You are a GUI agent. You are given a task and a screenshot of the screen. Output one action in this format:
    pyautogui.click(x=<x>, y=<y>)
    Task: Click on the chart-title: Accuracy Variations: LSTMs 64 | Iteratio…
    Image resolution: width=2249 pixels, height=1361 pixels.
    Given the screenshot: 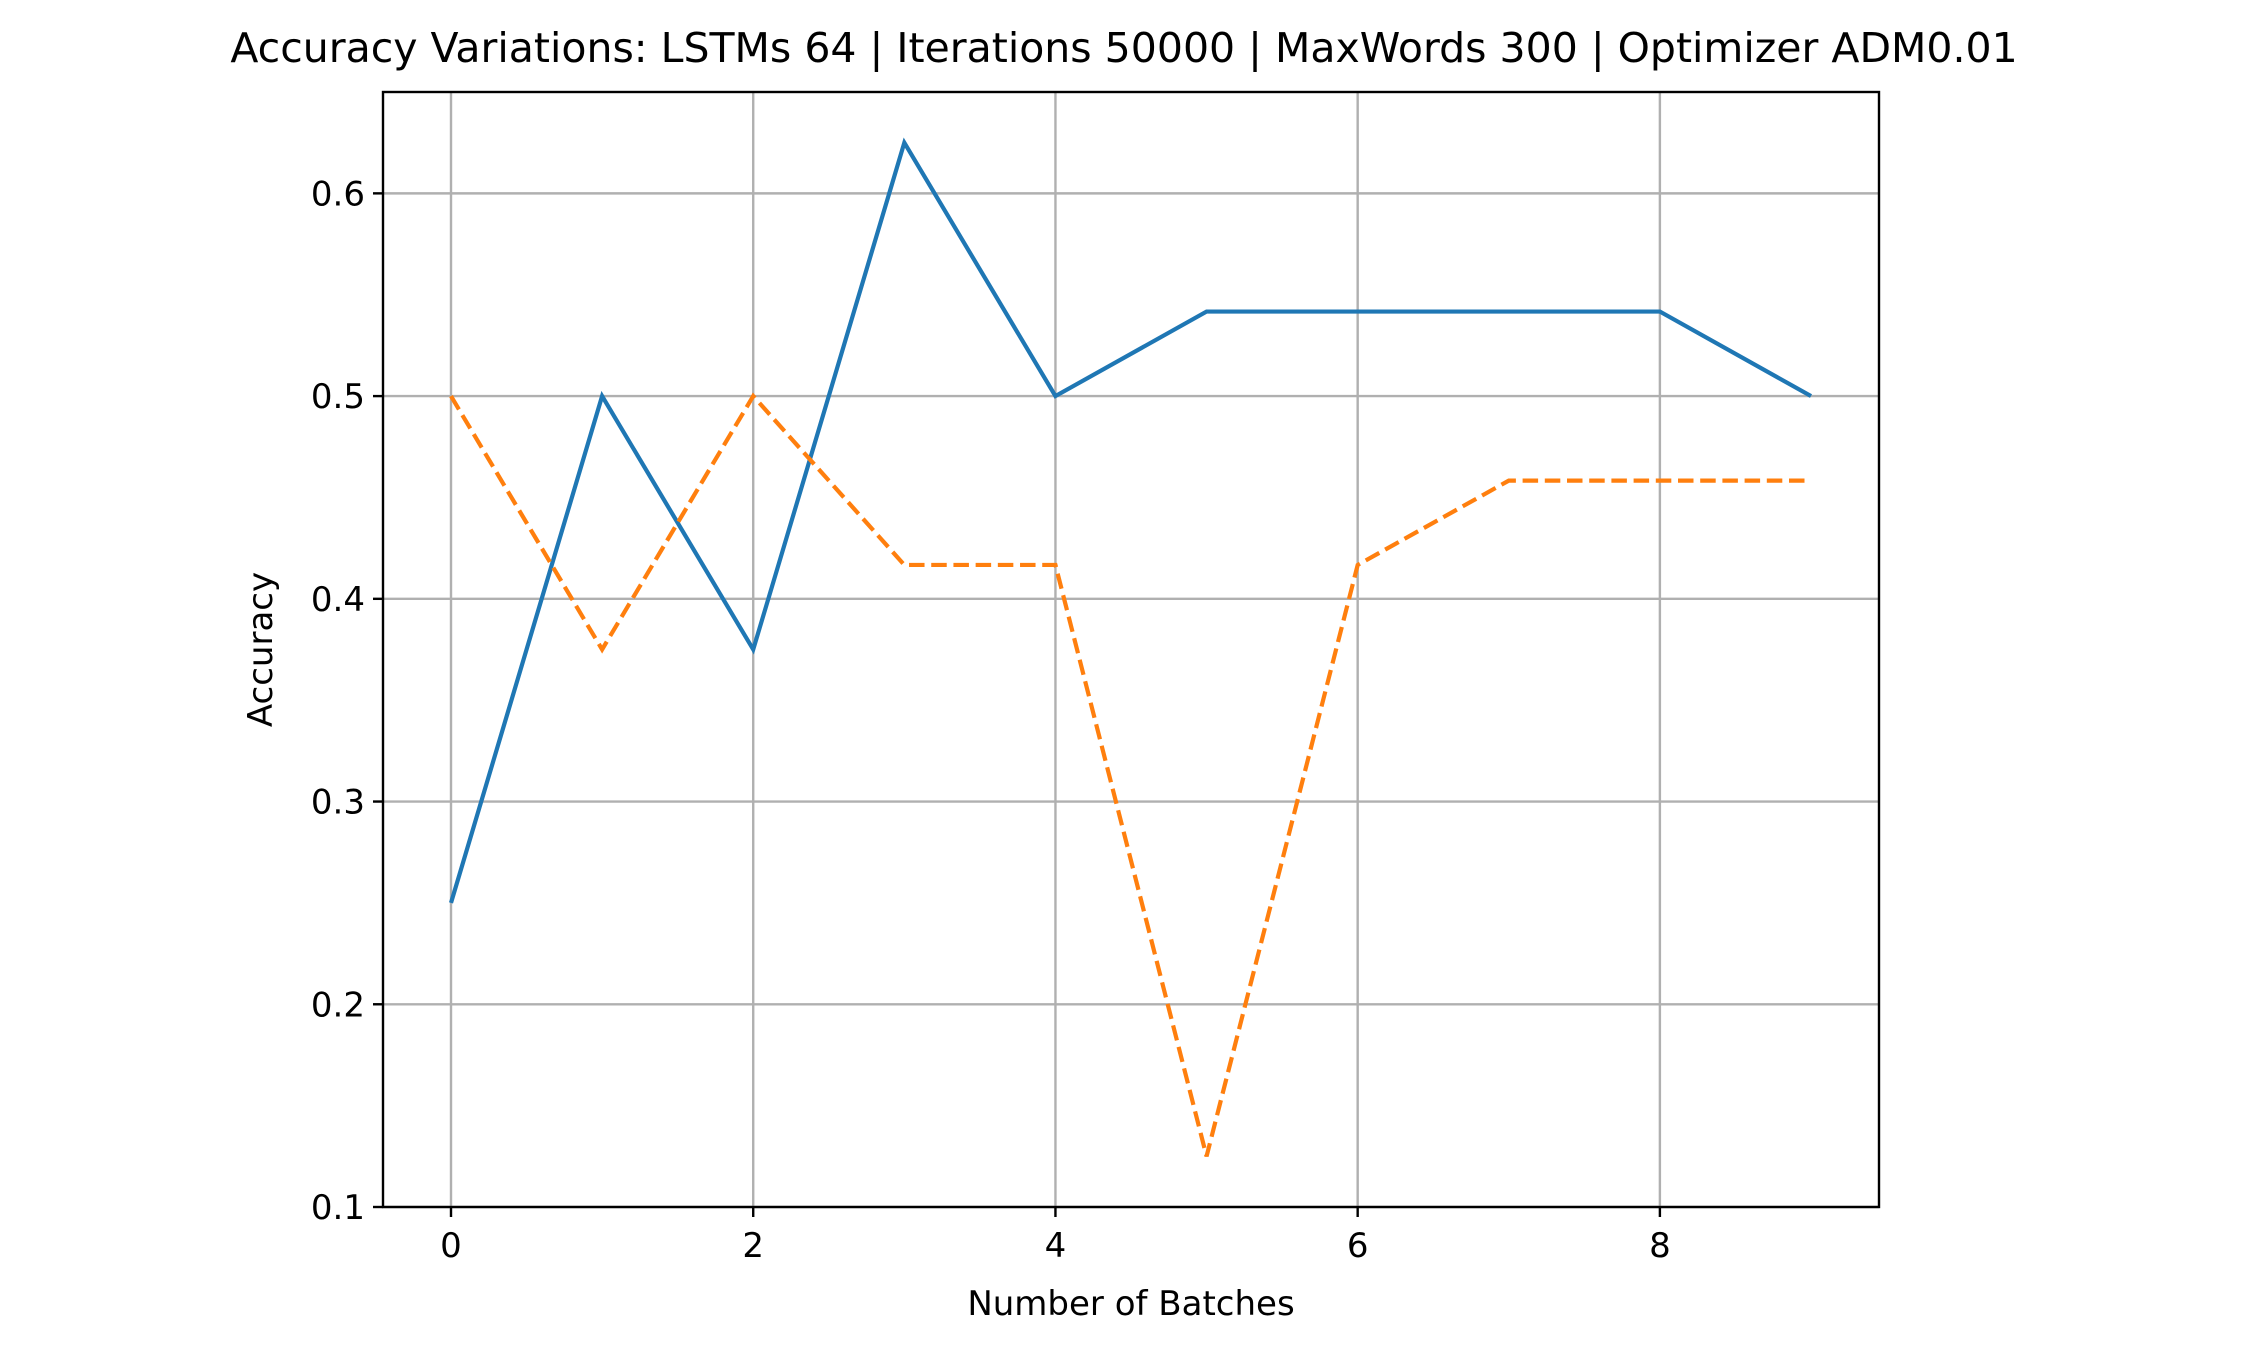 What is the action you would take?
    pyautogui.click(x=1123, y=48)
    